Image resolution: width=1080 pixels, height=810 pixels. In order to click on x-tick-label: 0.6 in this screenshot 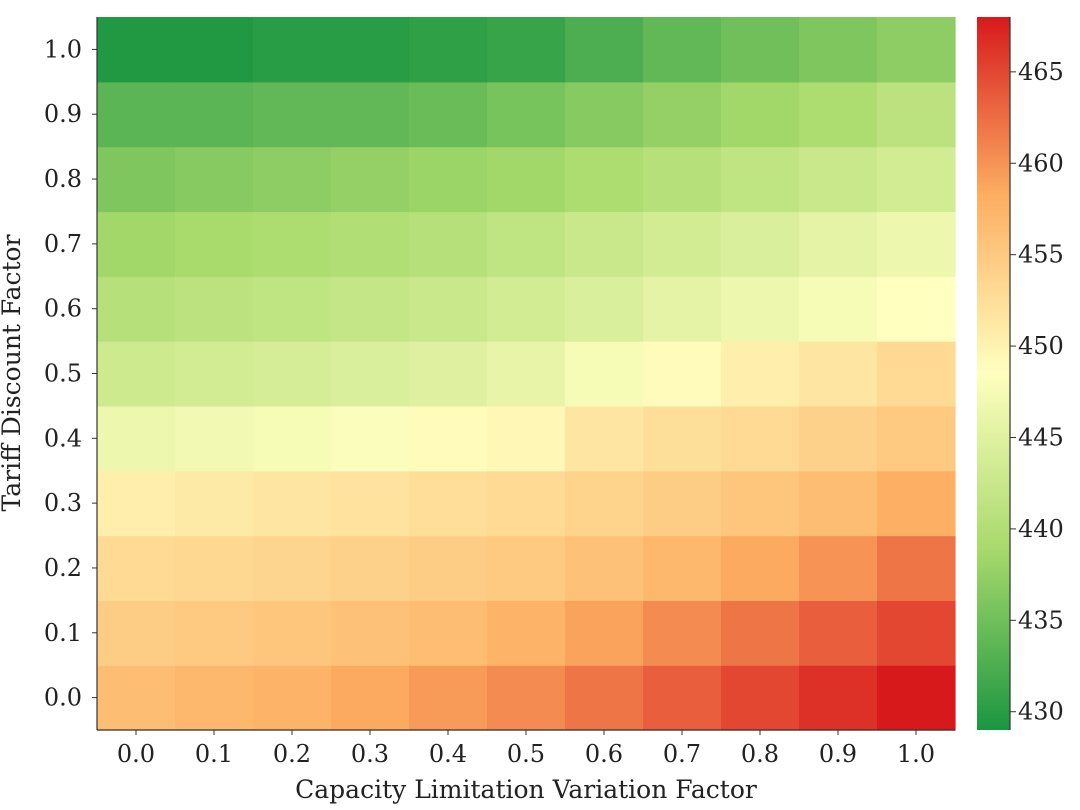, I will do `click(604, 754)`.